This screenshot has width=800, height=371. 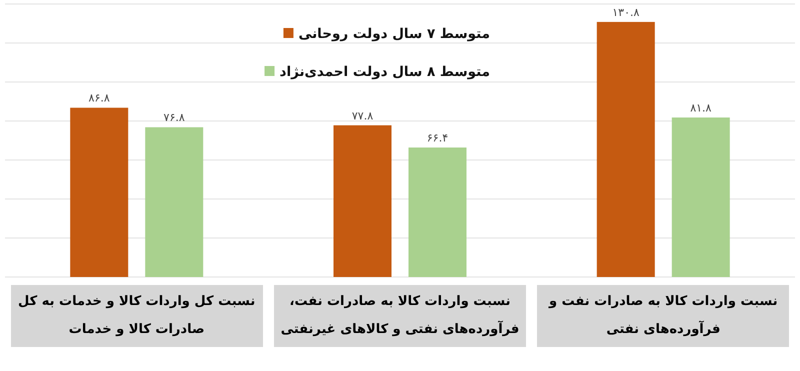 I want to click on legend-label: متوسط ۸ سال دولت احمدی‌نژاد, so click(x=385, y=72).